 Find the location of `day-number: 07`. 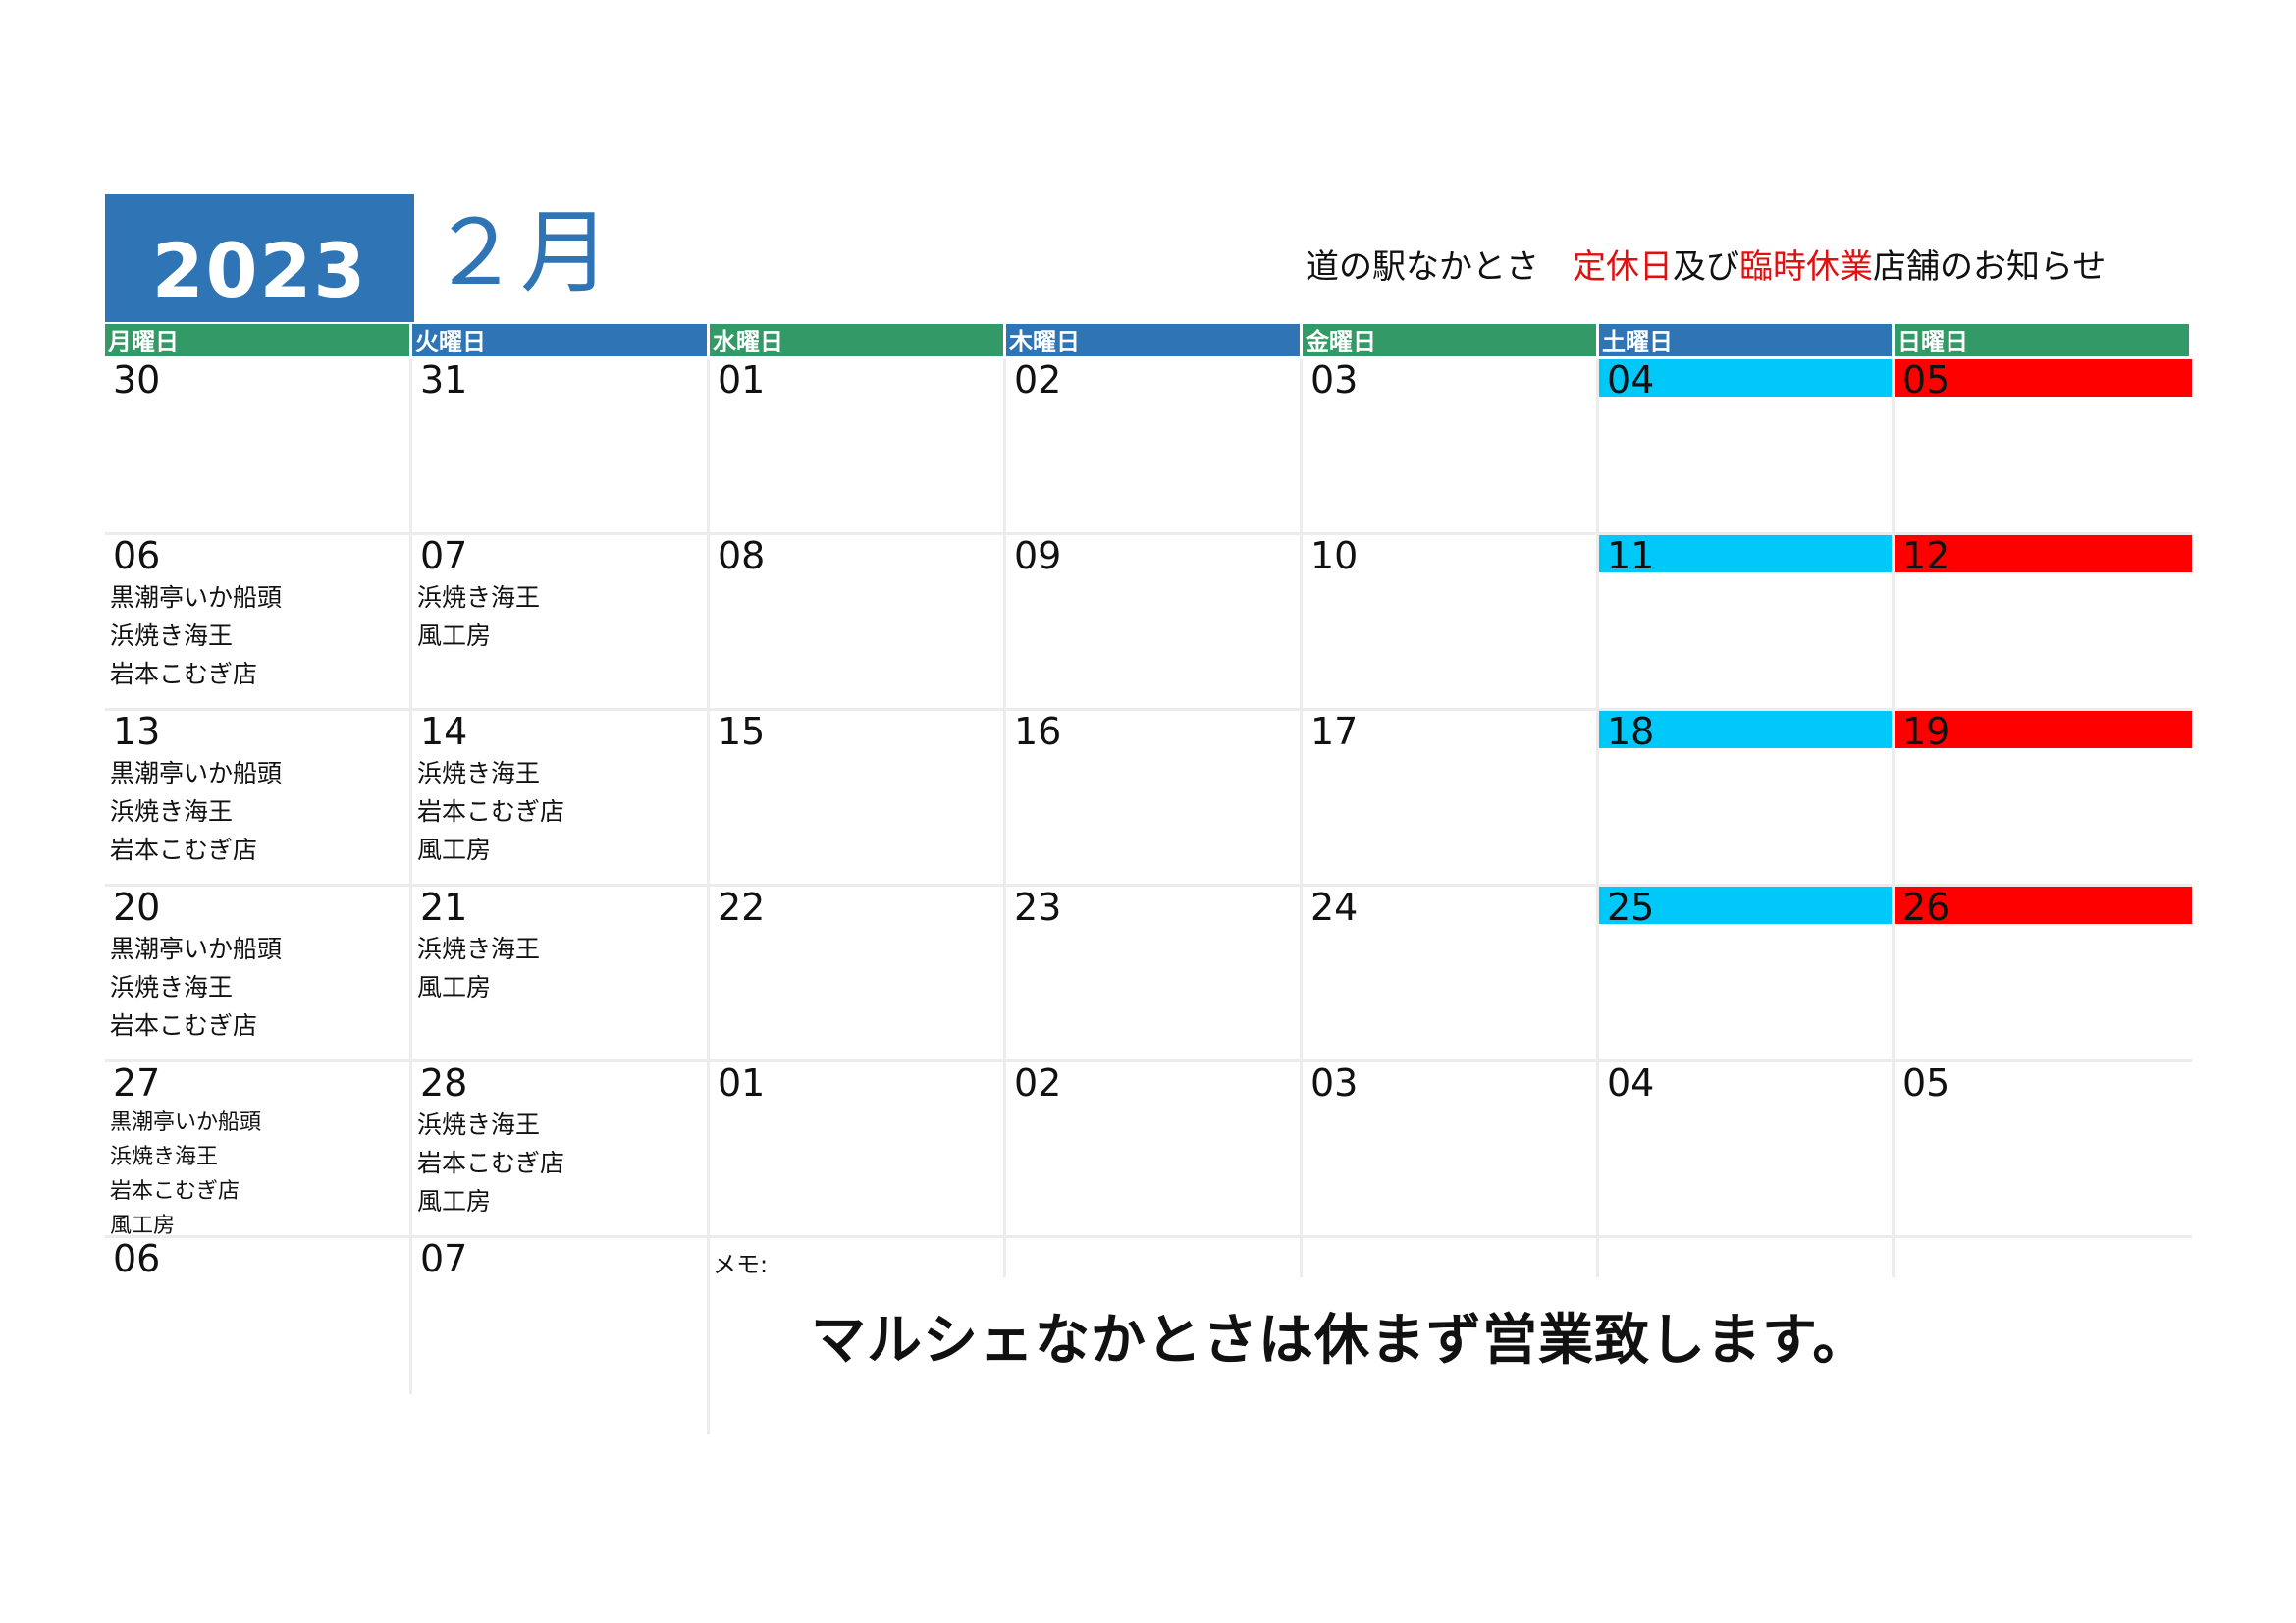

day-number: 07 is located at coordinates (444, 1258).